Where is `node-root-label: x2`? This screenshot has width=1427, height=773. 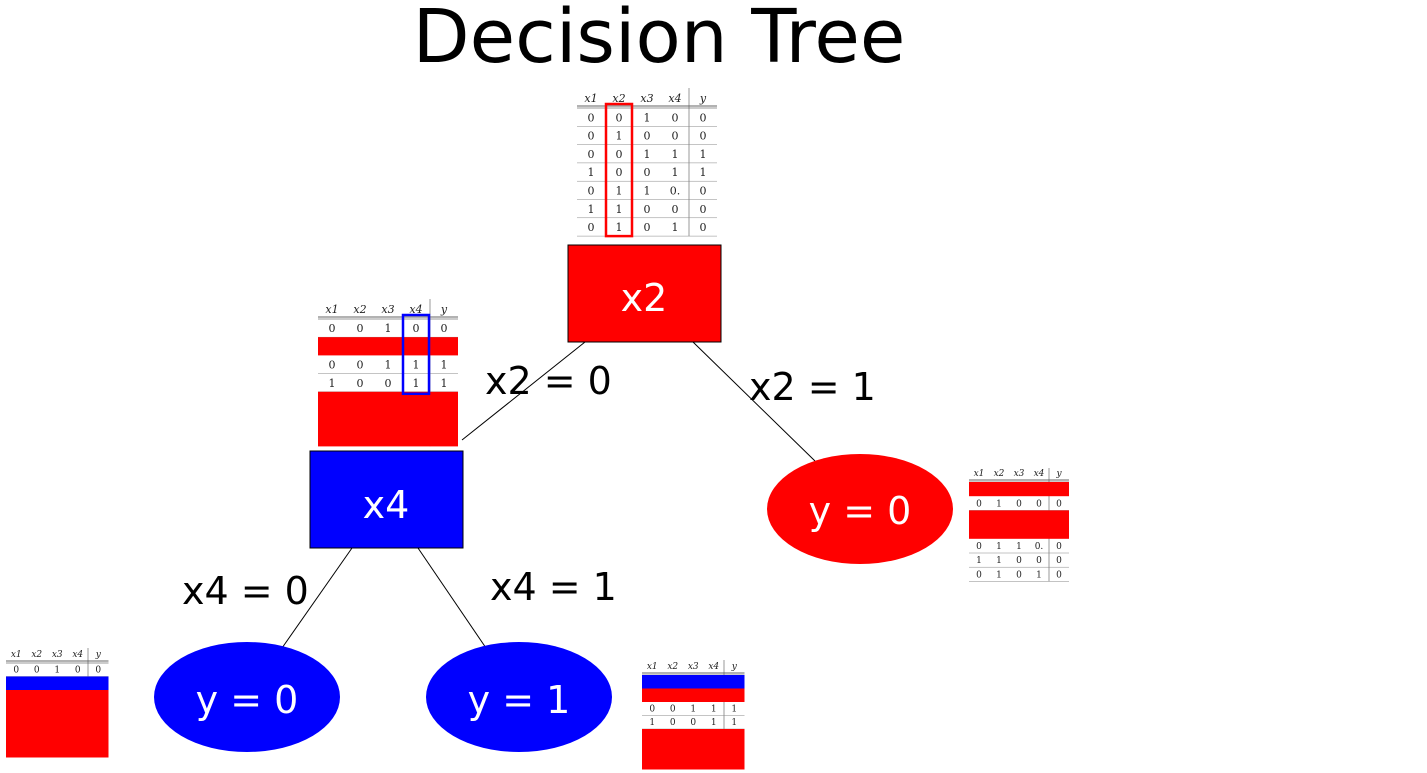 node-root-label: x2 is located at coordinates (644, 298).